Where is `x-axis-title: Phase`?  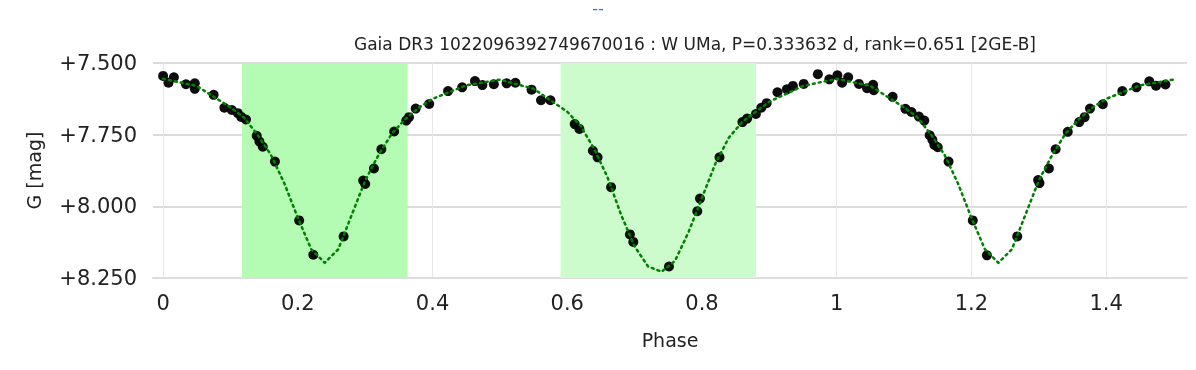 x-axis-title: Phase is located at coordinates (670, 339).